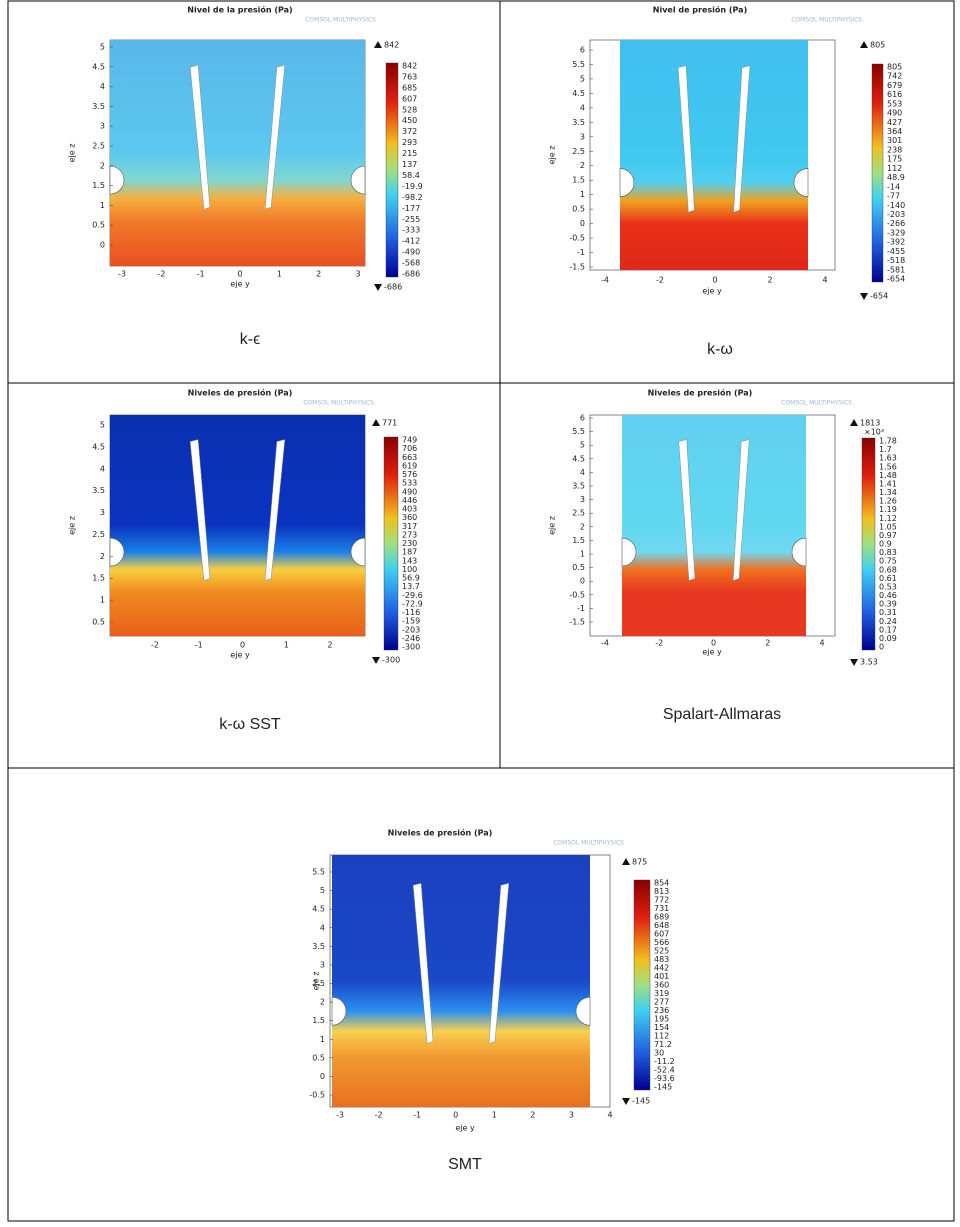 The width and height of the screenshot is (960, 1227). I want to click on colorbar-label: 731, so click(661, 908).